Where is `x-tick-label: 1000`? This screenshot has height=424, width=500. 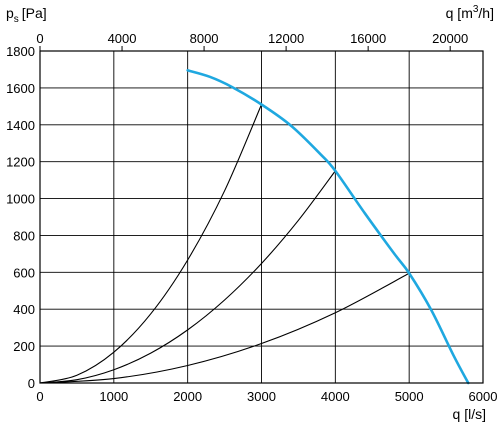 x-tick-label: 1000 is located at coordinates (113, 396).